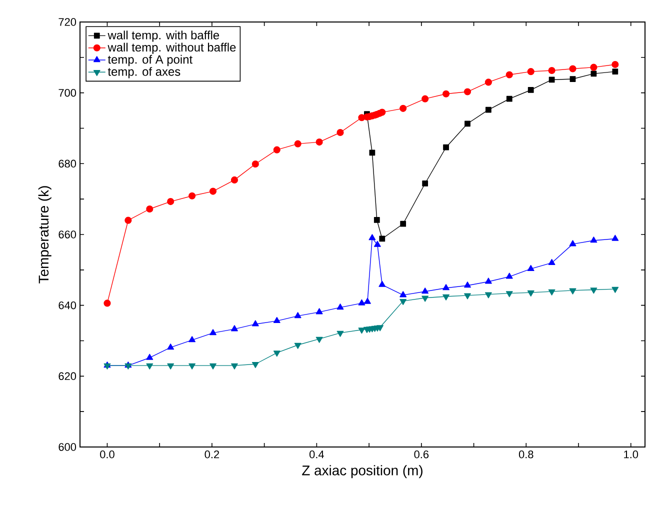  I want to click on legend-label: temp. of axes, so click(144, 72).